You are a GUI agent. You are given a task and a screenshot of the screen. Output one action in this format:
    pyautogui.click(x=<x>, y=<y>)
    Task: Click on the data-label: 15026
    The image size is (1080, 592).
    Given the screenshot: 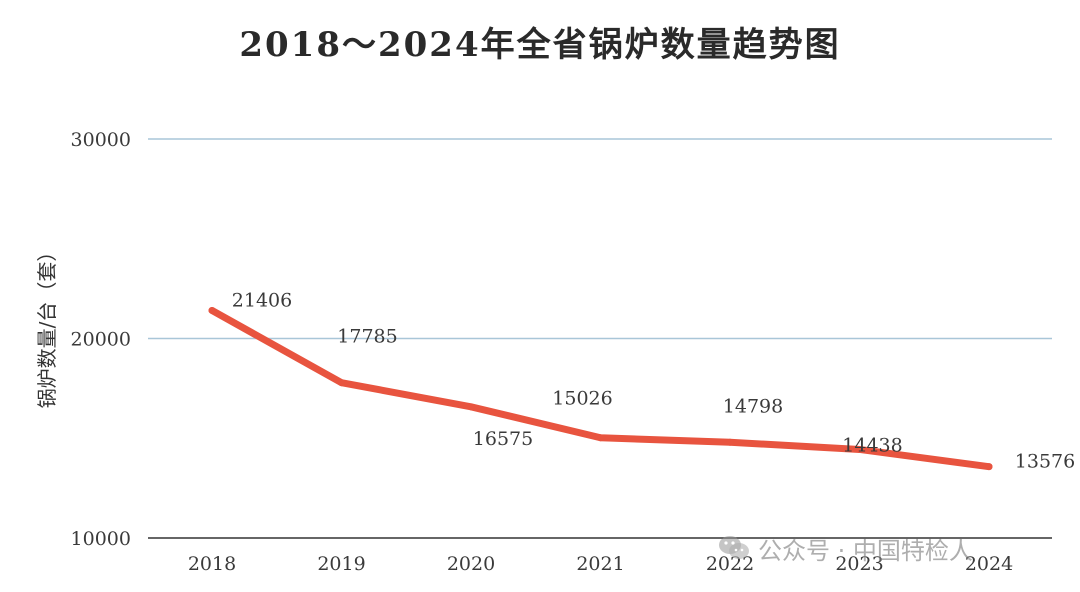 What is the action you would take?
    pyautogui.click(x=582, y=399)
    